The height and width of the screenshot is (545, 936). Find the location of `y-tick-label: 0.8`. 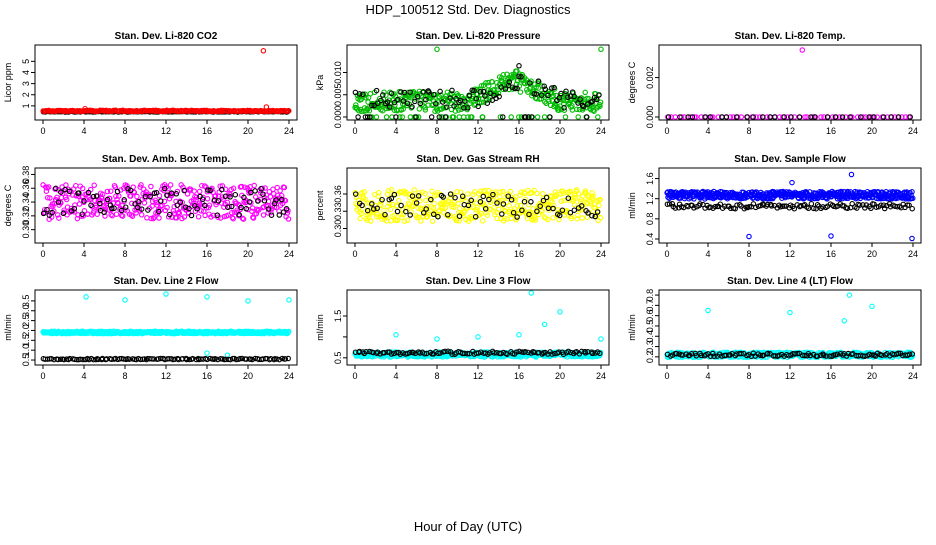

y-tick-label: 0.8 is located at coordinates (650, 219).